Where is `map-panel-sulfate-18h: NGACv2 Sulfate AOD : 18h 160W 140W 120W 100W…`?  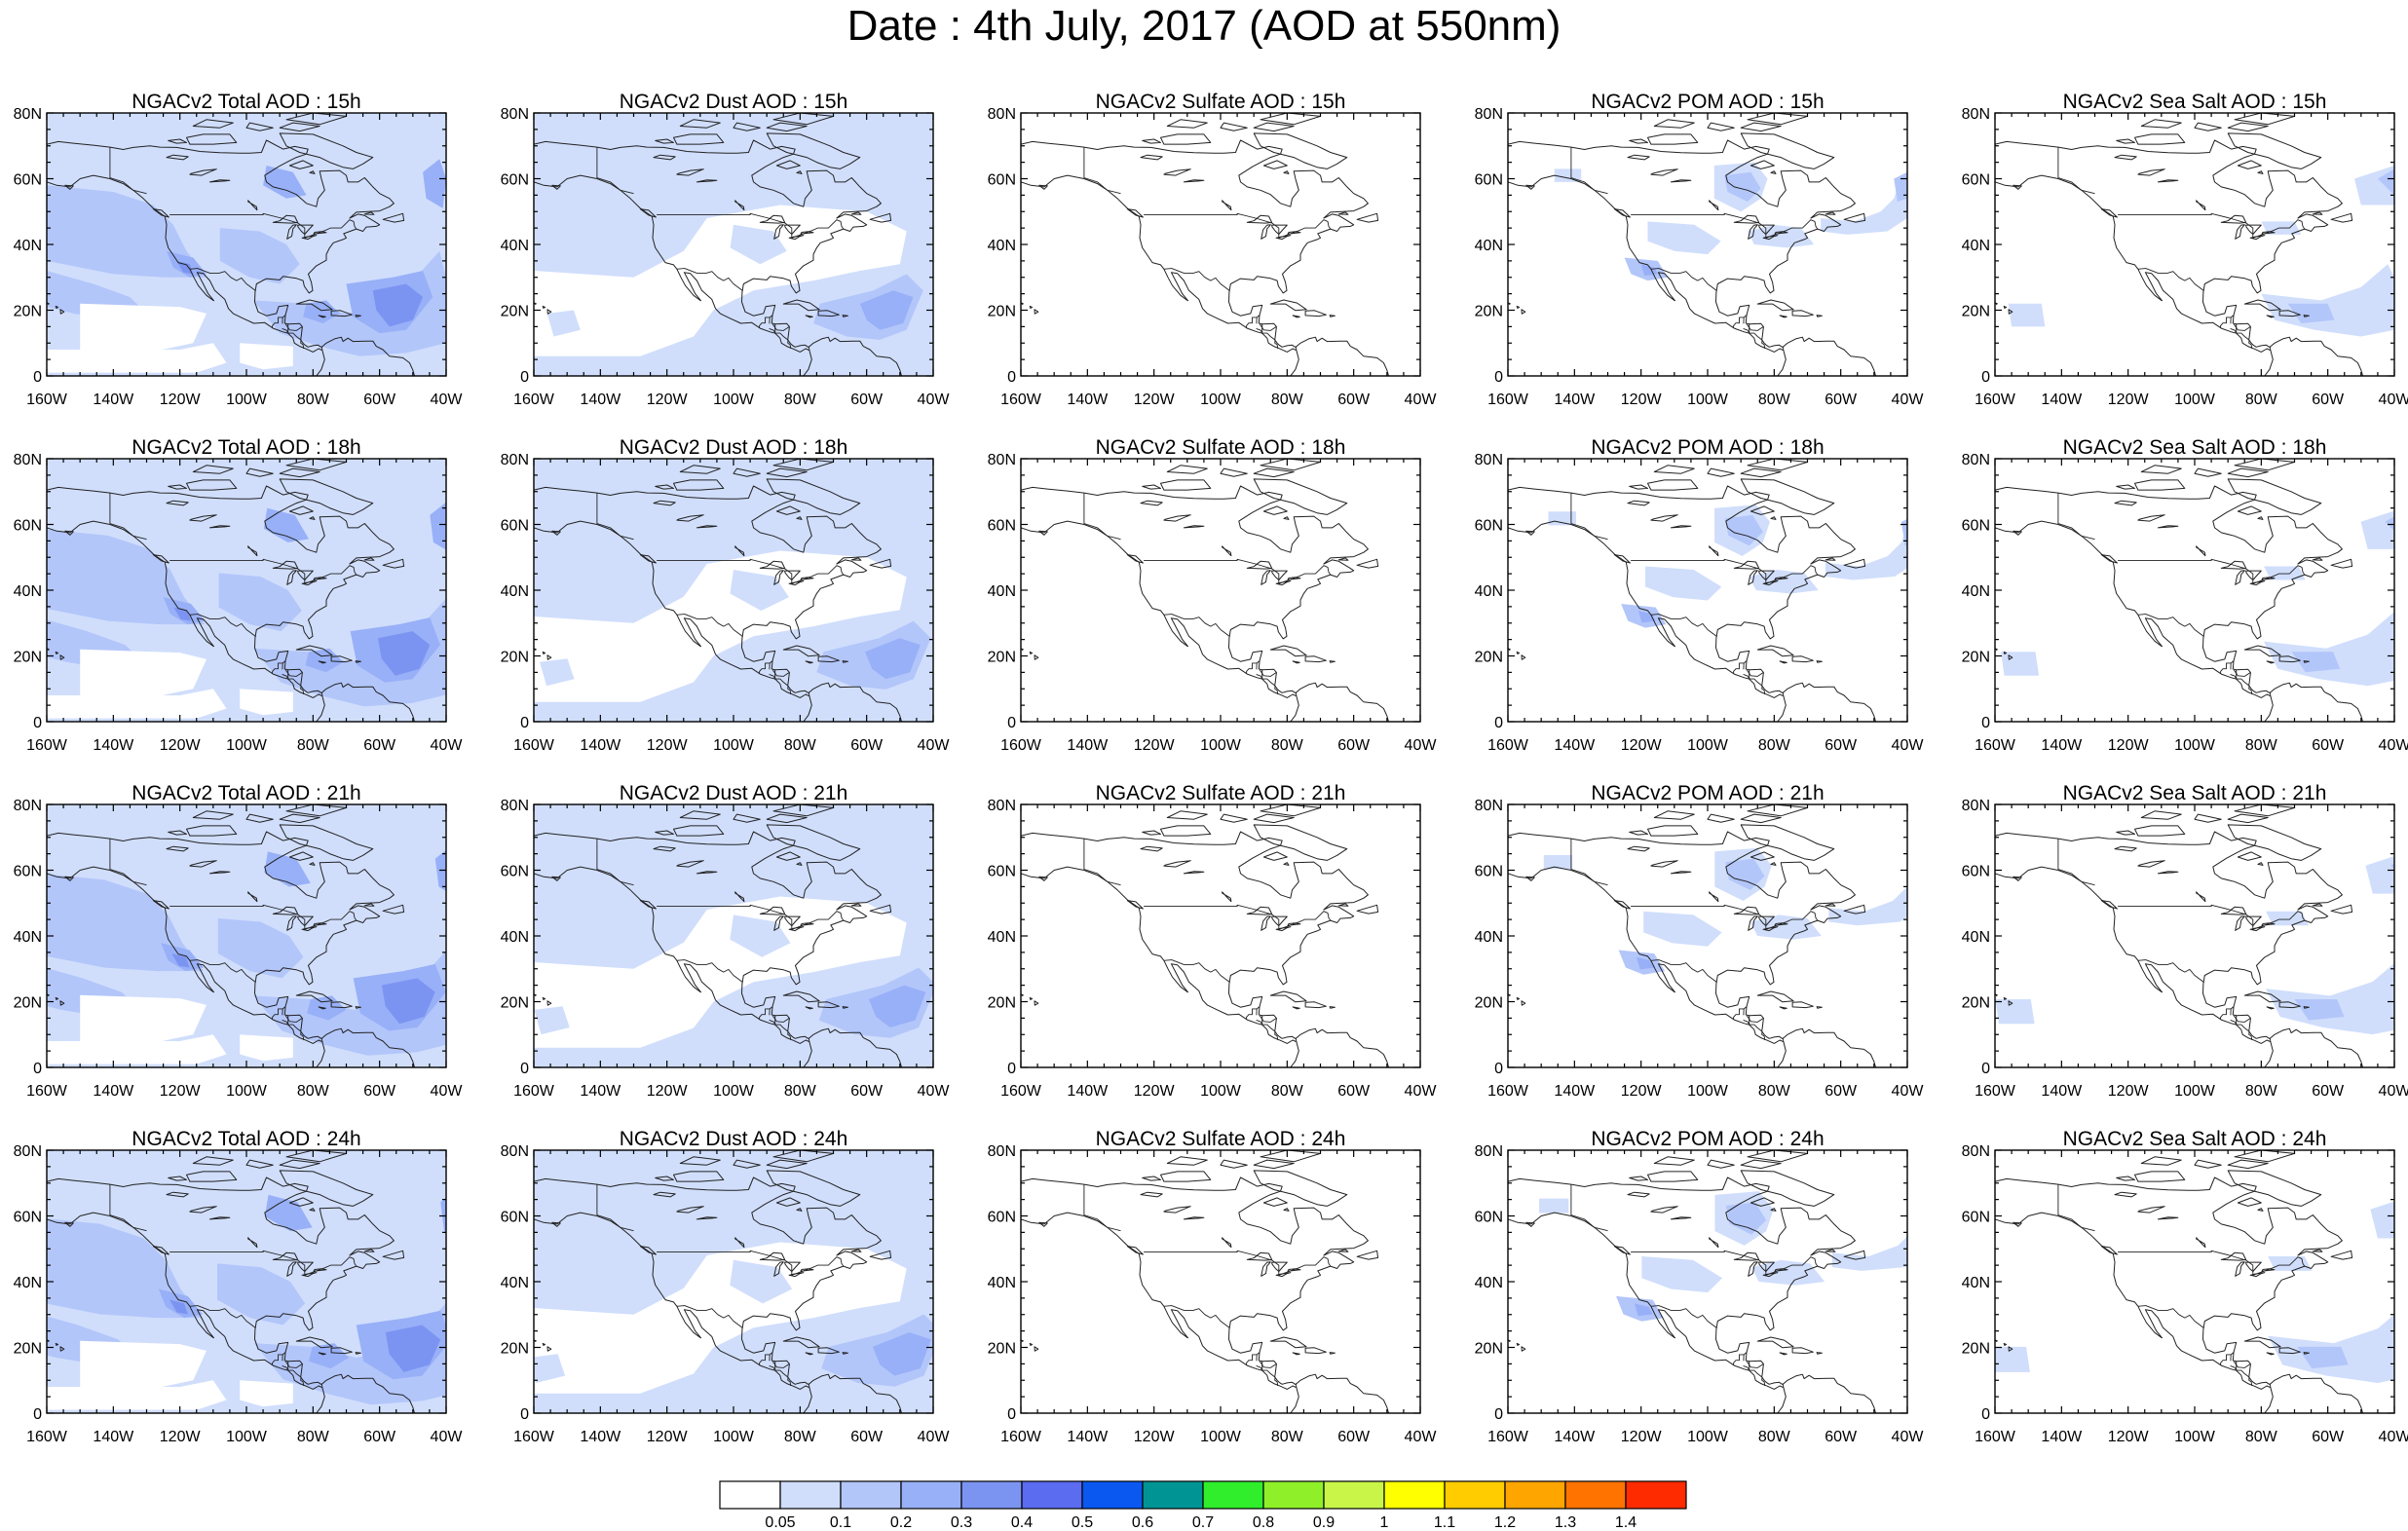
map-panel-sulfate-18h: NGACv2 Sulfate AOD : 18h 160W 140W 120W 100W… is located at coordinates (1217, 608).